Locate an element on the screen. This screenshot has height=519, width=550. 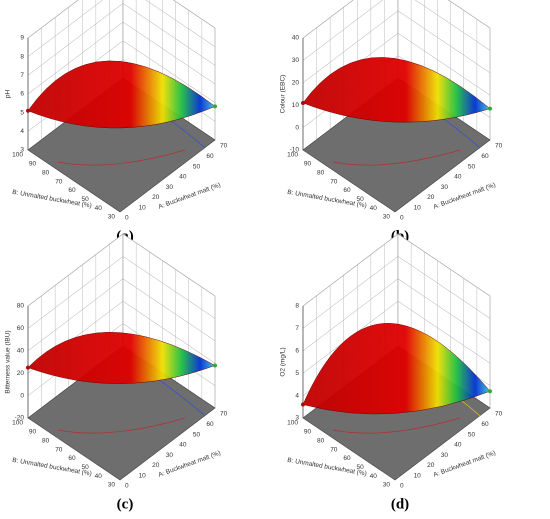
z-tick-label: -10 is located at coordinates (295, 150).